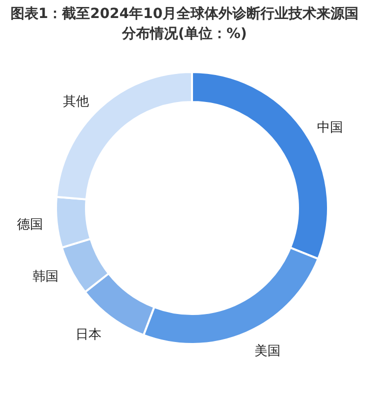  Describe the element at coordinates (184, 24) in the screenshot. I see `chart-title: 图表1：截至2024年10月全球体外诊断行业技术来源国分布情况(单位：%)` at that location.